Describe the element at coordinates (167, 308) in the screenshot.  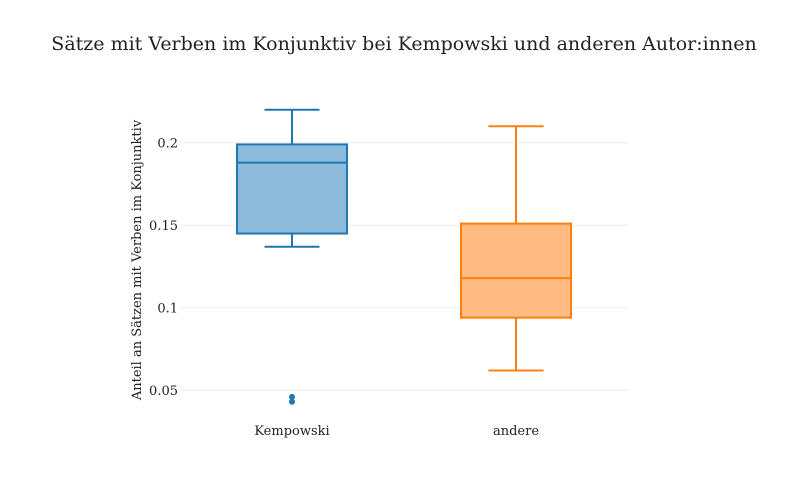
I see `y-tick-label: 0.1` at that location.